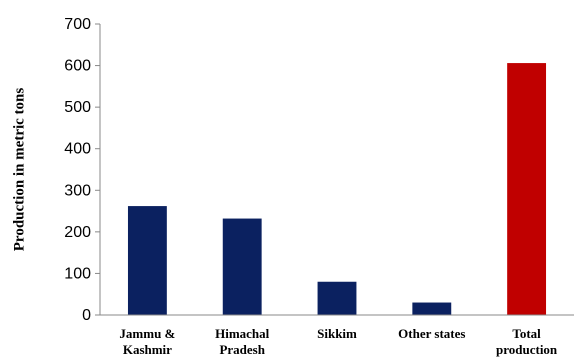  I want to click on y-tick-label: 200, so click(77, 232).